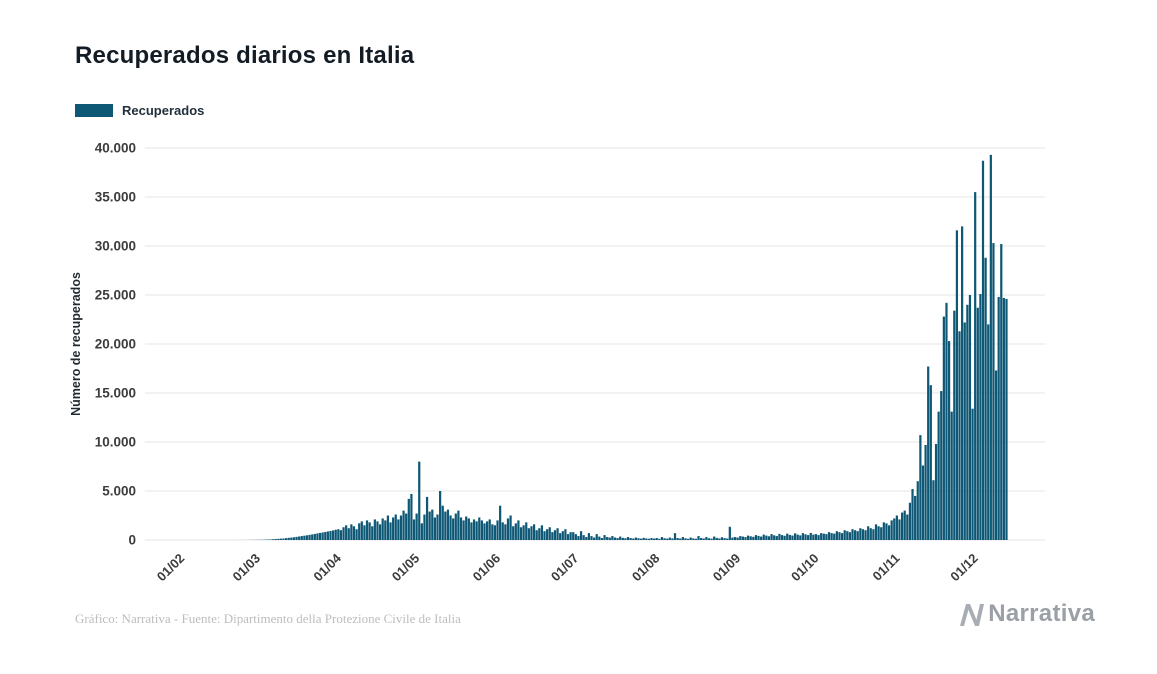 The image size is (1157, 674). Describe the element at coordinates (972, 614) in the screenshot. I see `narrativa-n-icon` at that location.